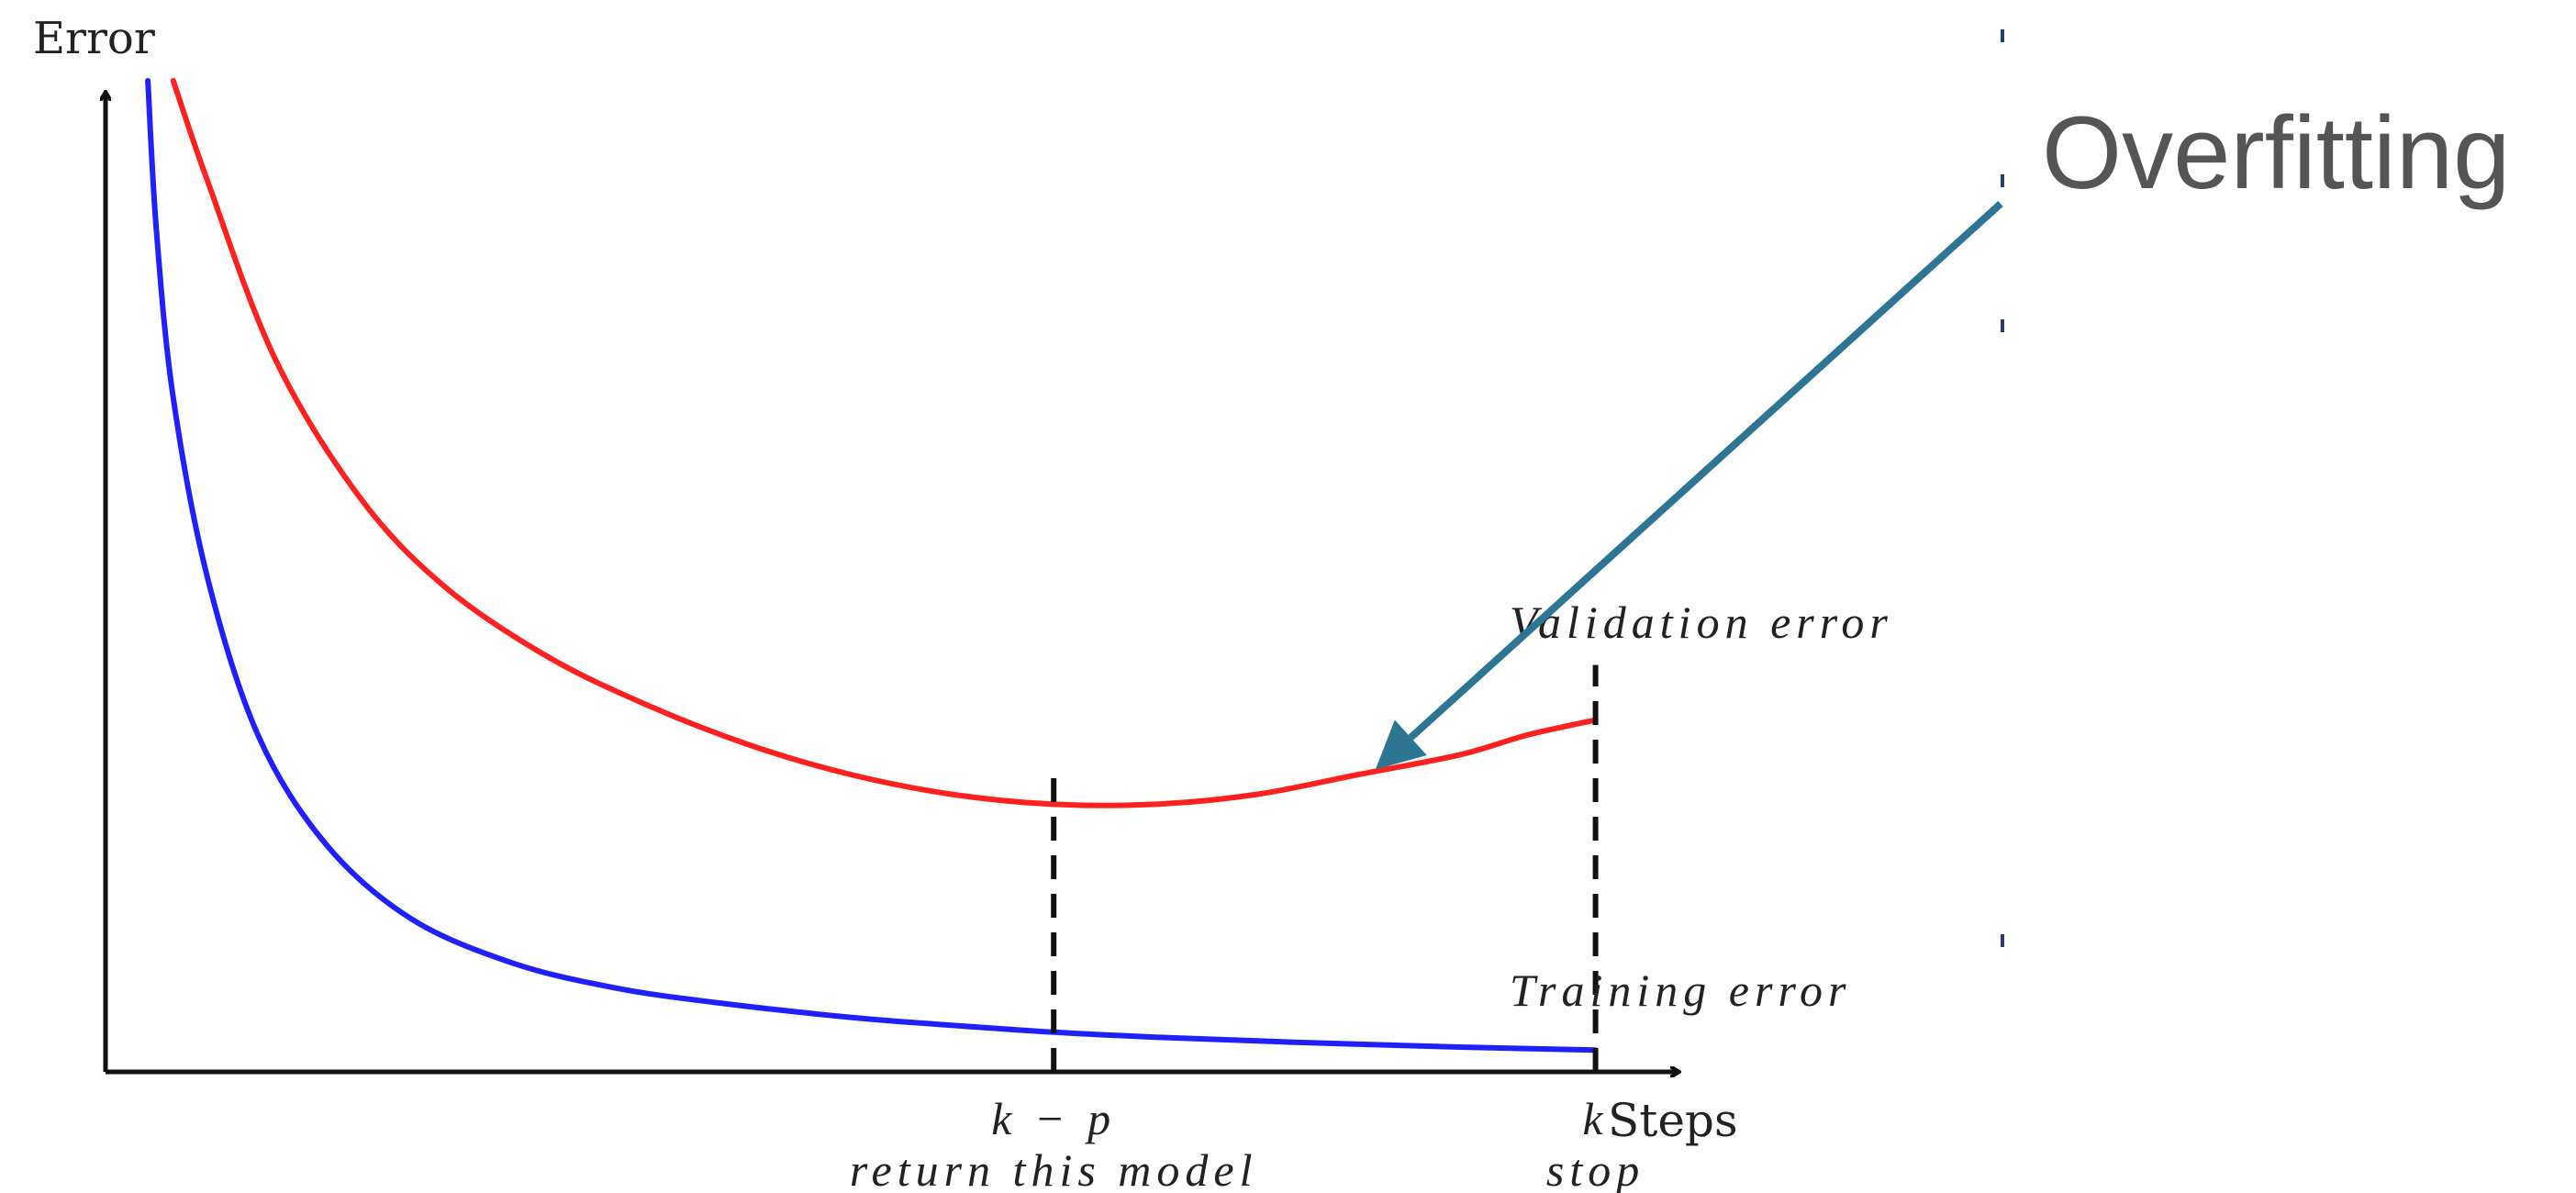 This screenshot has height=1193, width=2576. I want to click on tick-label-k-minus-p: k − p, so click(1053, 1118).